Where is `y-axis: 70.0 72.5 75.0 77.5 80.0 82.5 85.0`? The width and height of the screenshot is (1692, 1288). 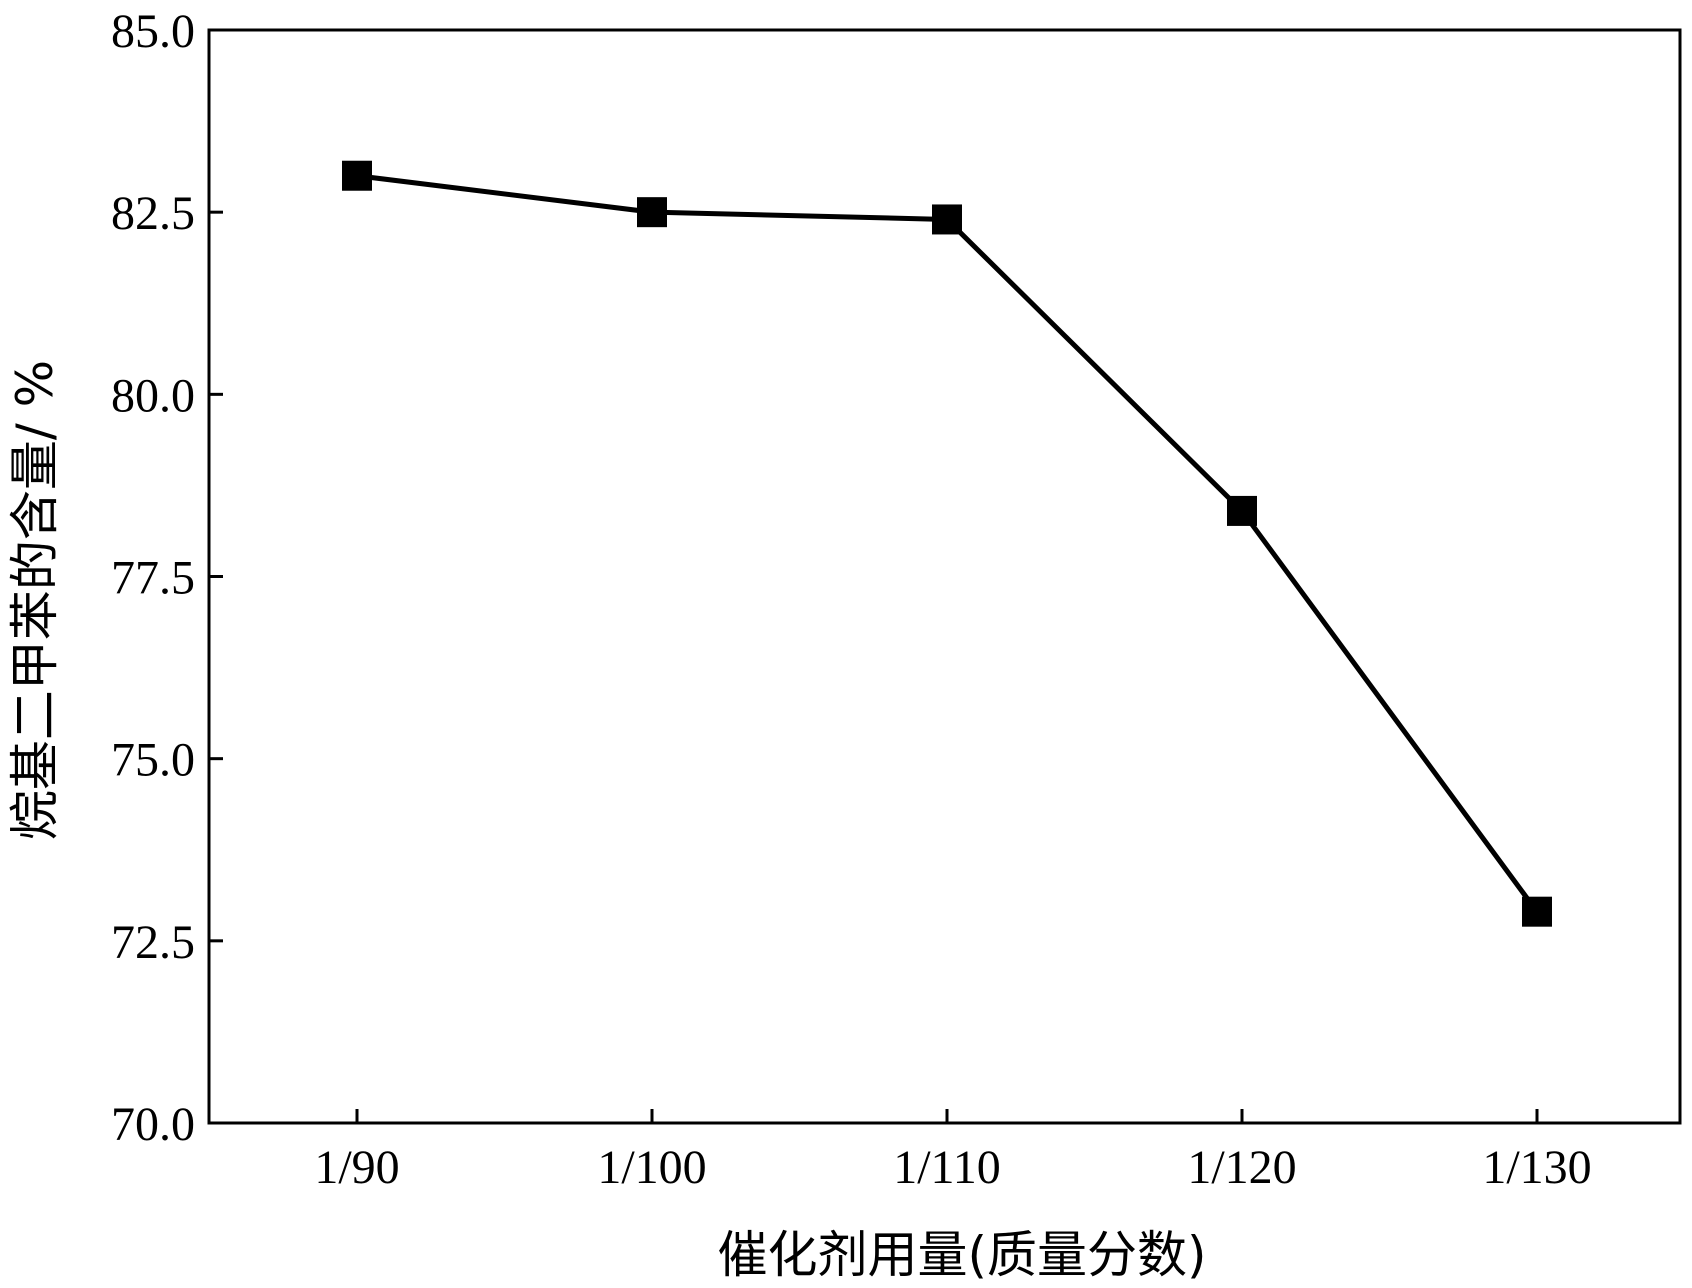 y-axis: 70.0 72.5 75.0 77.5 80.0 82.5 85.0 is located at coordinates (167, 578).